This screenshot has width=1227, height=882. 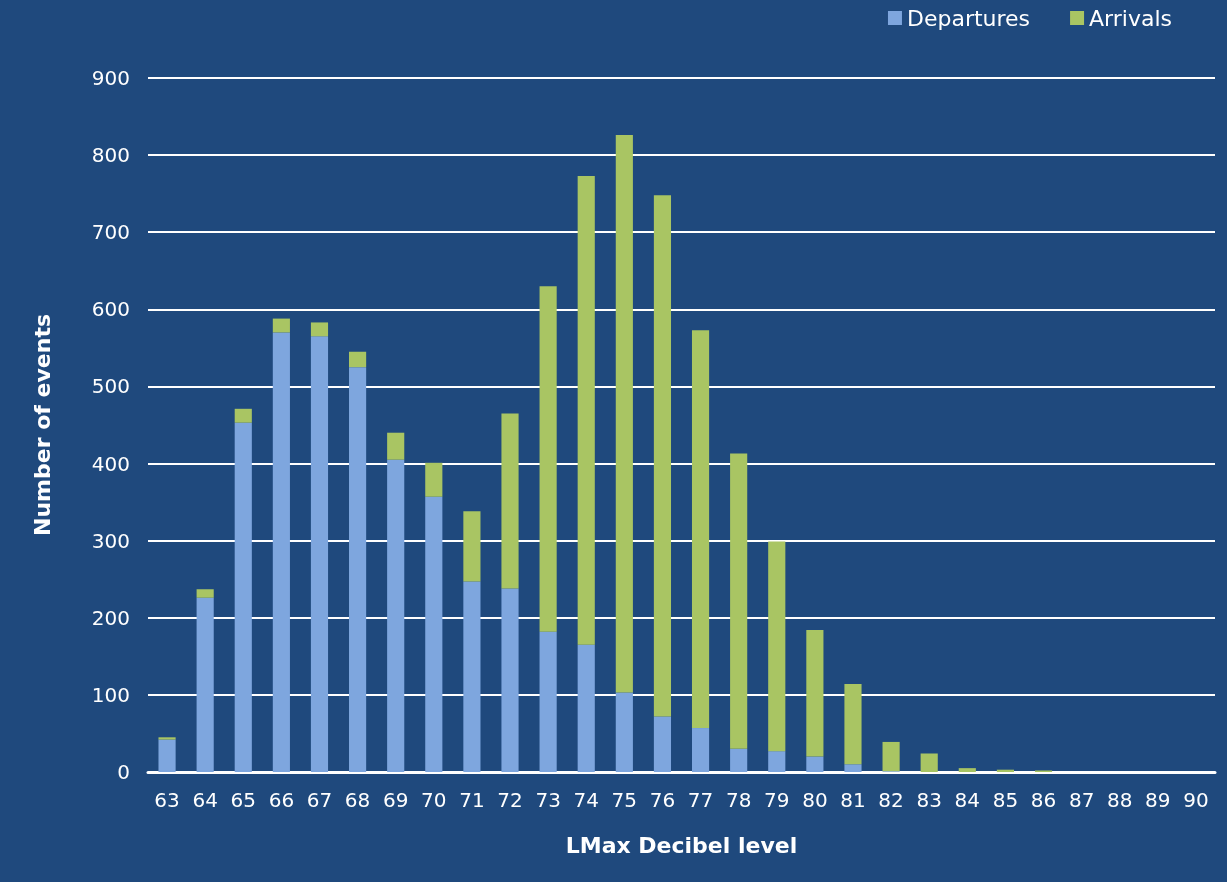 What do you see at coordinates (1196, 800) in the screenshot?
I see `x-tick-label: 90` at bounding box center [1196, 800].